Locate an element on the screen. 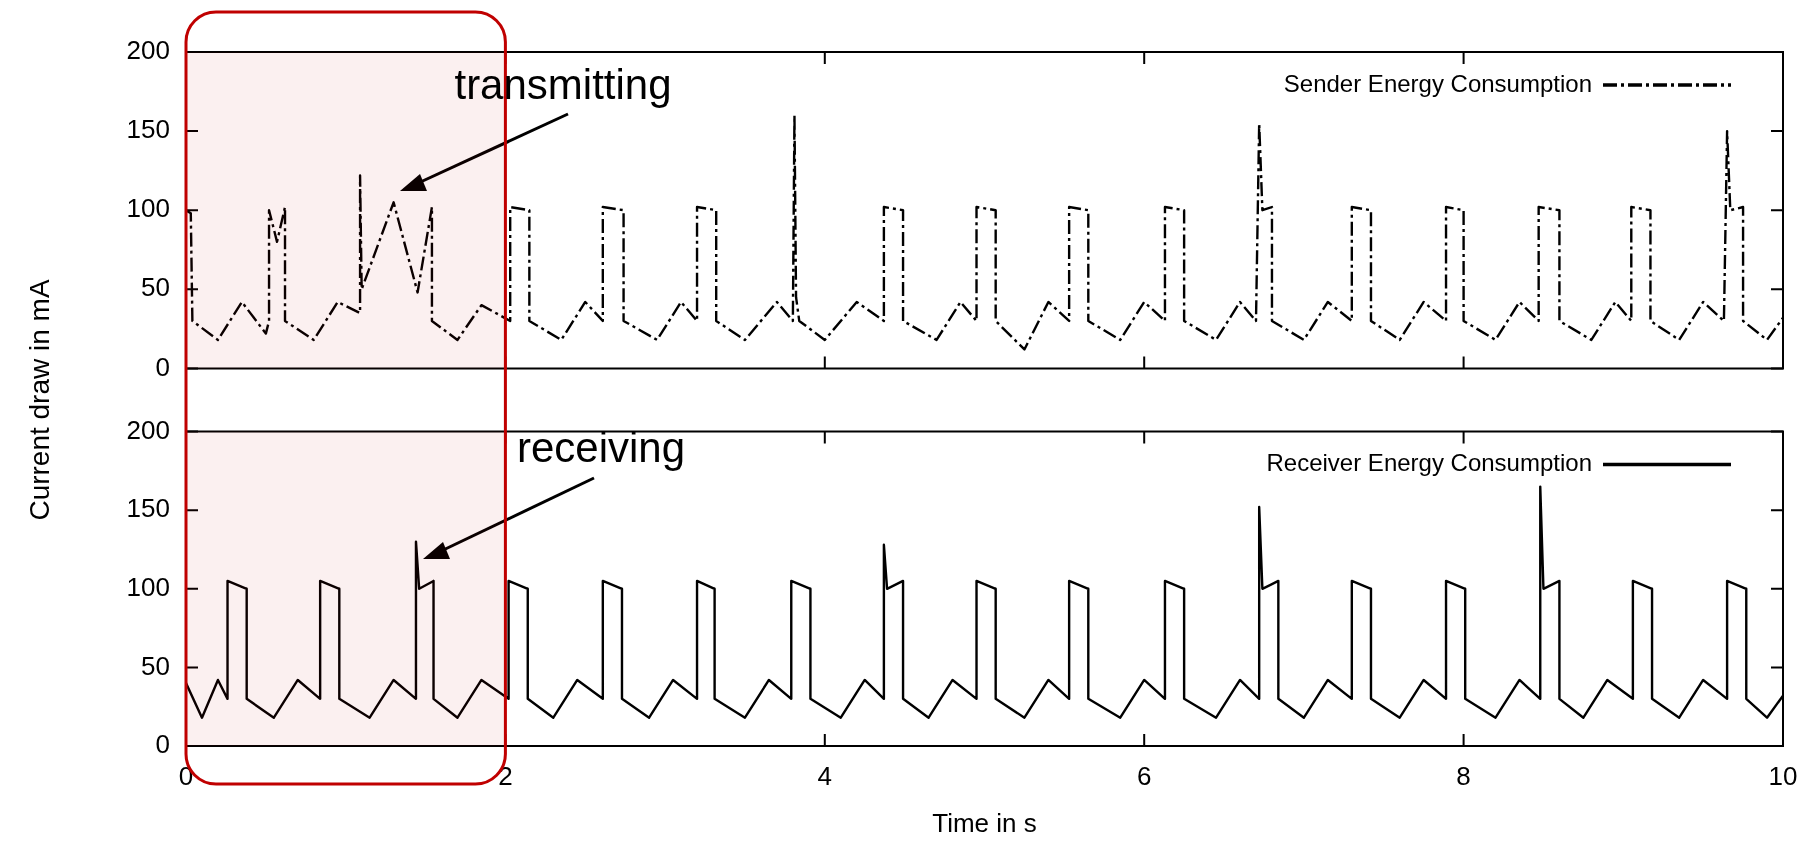  x-axis-title: Time in s is located at coordinates (984, 822).